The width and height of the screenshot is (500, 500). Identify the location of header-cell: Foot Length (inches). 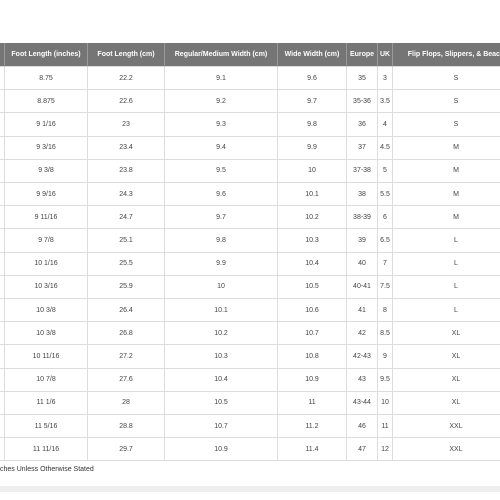
(46, 55).